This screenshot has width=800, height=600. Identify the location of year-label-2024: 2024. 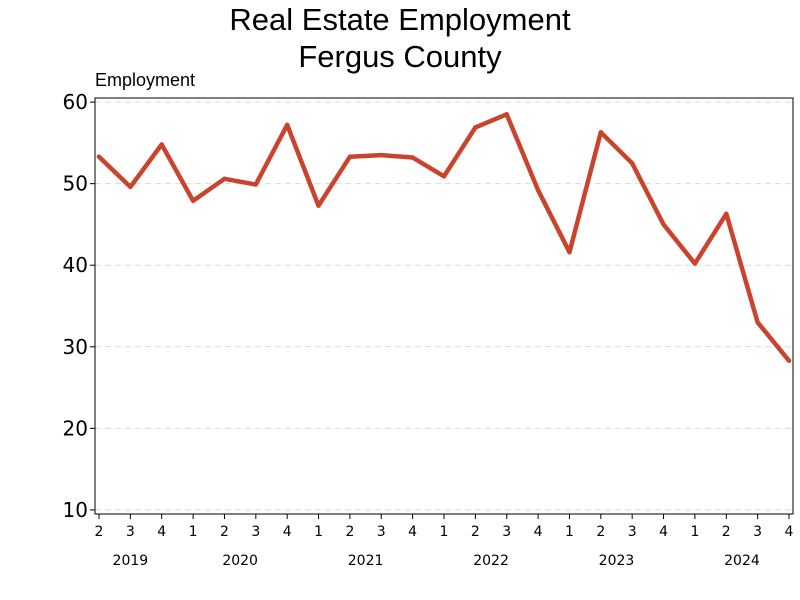
(742, 561).